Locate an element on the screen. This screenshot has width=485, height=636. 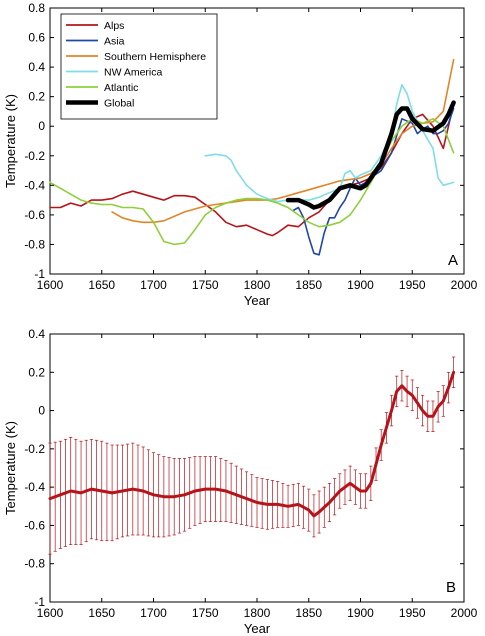
panel-b-xtick-label: 1850 is located at coordinates (308, 613).